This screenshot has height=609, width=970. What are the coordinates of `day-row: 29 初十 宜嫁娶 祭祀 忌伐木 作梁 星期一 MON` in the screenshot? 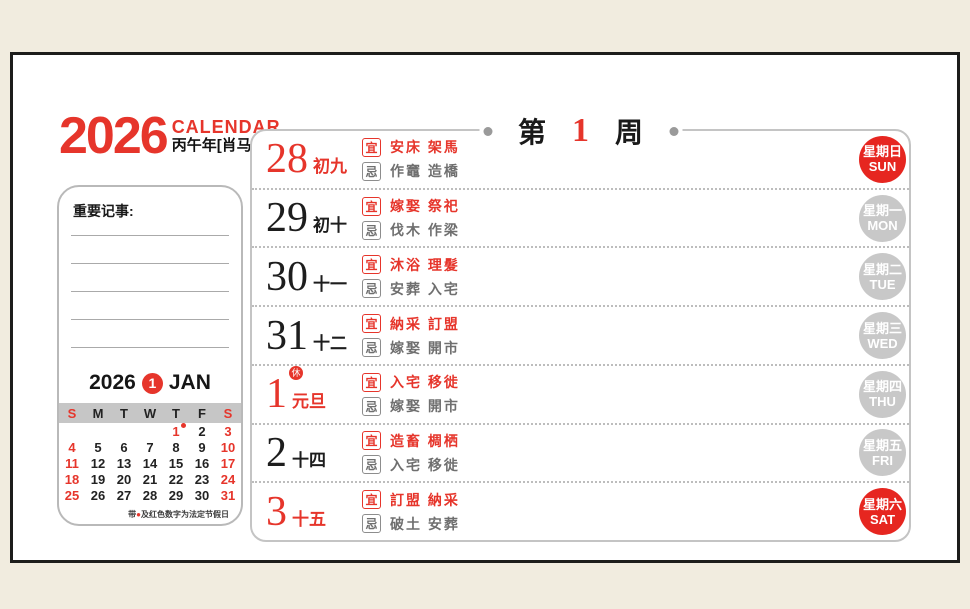 It's located at (580, 219).